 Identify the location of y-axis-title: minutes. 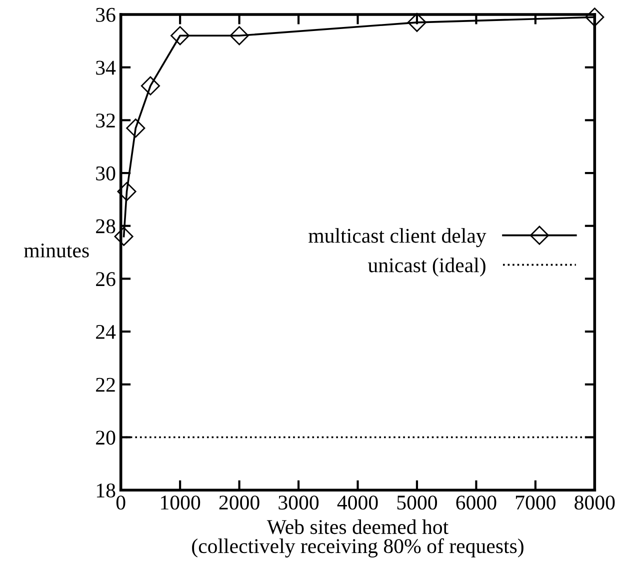
(56, 251).